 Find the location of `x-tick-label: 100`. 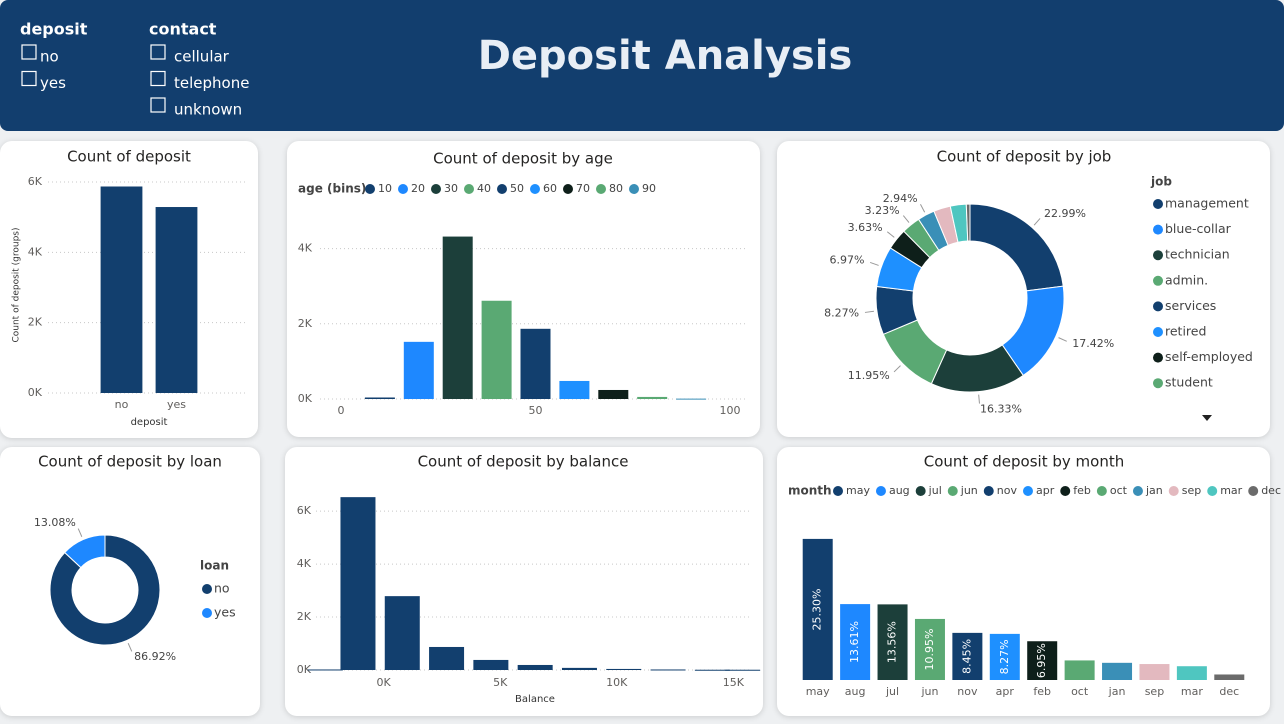

x-tick-label: 100 is located at coordinates (730, 410).